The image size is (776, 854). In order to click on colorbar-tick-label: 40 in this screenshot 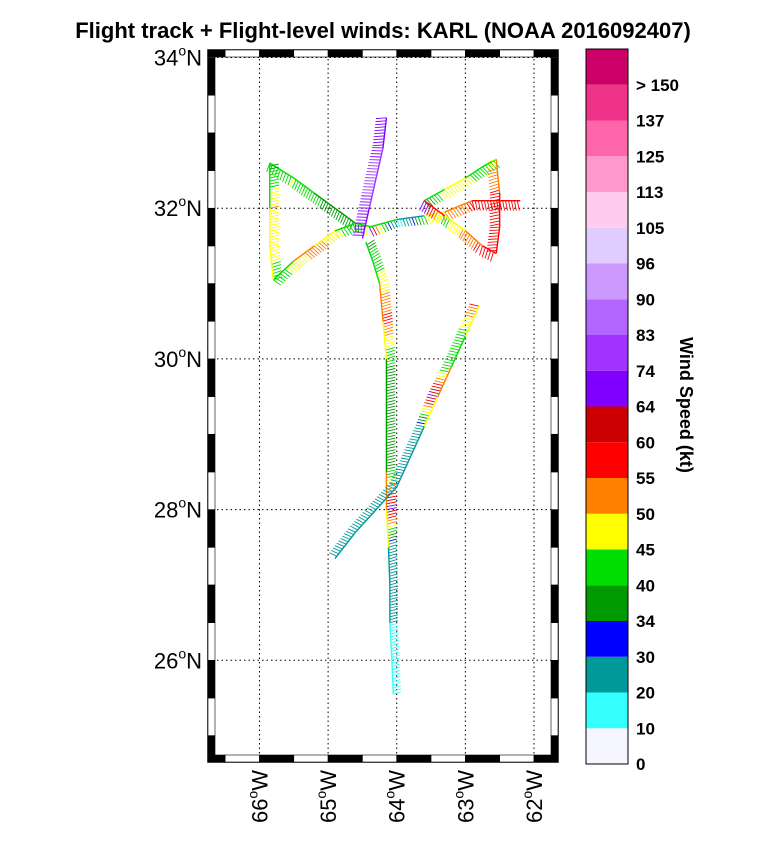, I will do `click(645, 585)`.